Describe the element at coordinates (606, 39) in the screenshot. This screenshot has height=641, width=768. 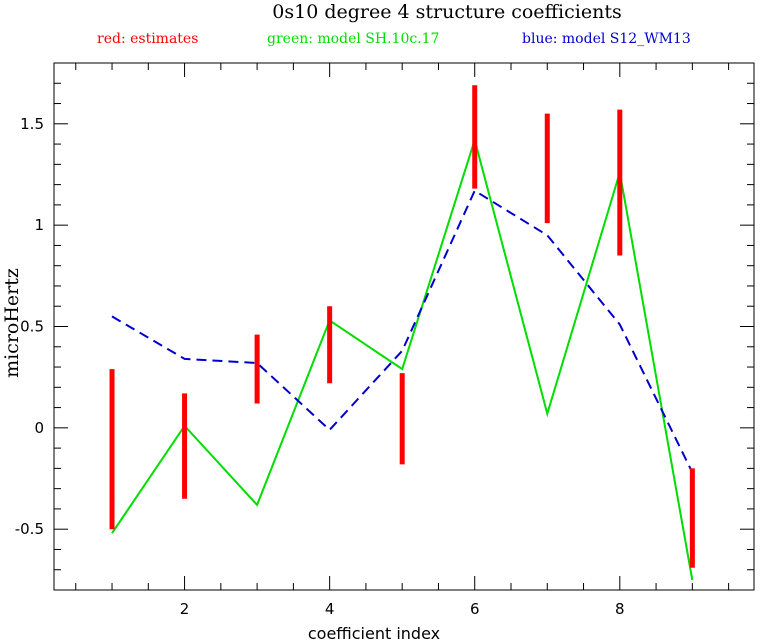
I see `legend-model-s12: blue: model S12_WM13` at that location.